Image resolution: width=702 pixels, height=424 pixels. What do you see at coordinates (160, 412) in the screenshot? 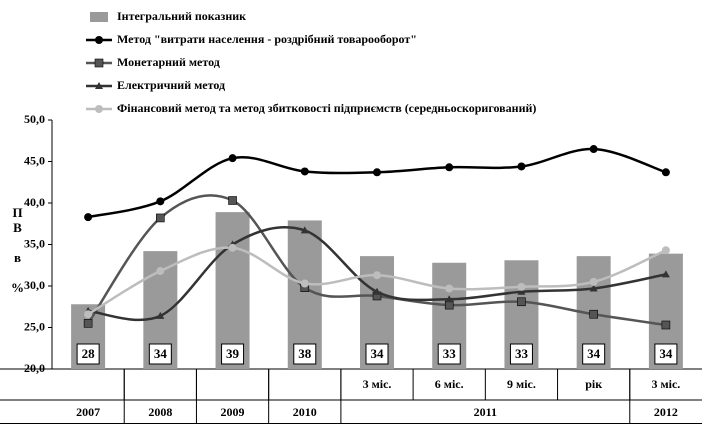
I see `x-group-label: 2008` at bounding box center [160, 412].